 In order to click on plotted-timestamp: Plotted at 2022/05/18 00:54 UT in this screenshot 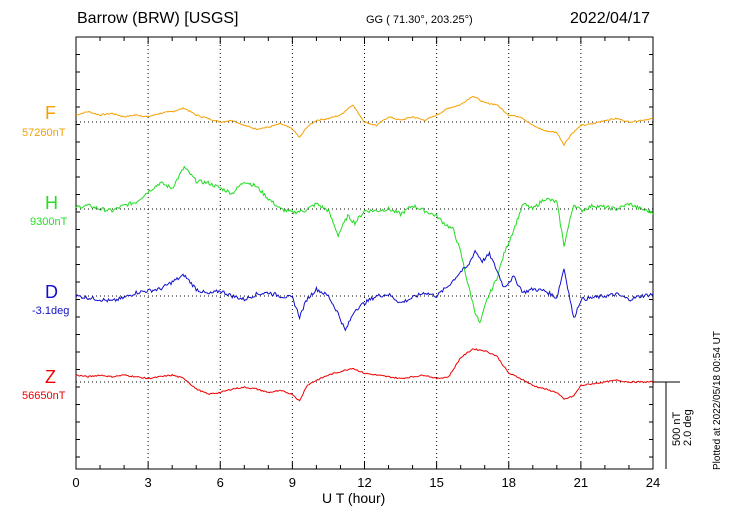, I will do `click(717, 400)`.